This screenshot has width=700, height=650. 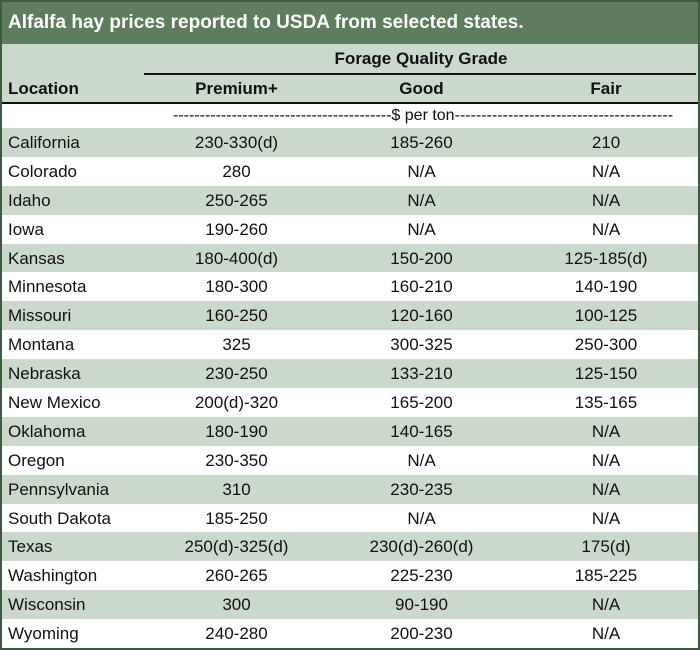 I want to click on table-row: New Mexico 200(d)-320 165-200 135-165, so click(x=350, y=402).